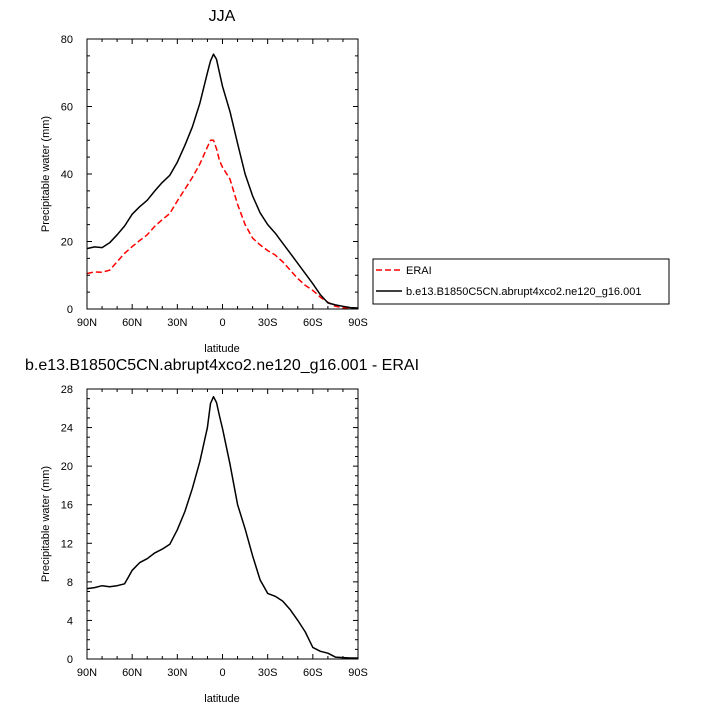 The height and width of the screenshot is (711, 711). Describe the element at coordinates (70, 583) in the screenshot. I see `y-tick-label: 8` at that location.